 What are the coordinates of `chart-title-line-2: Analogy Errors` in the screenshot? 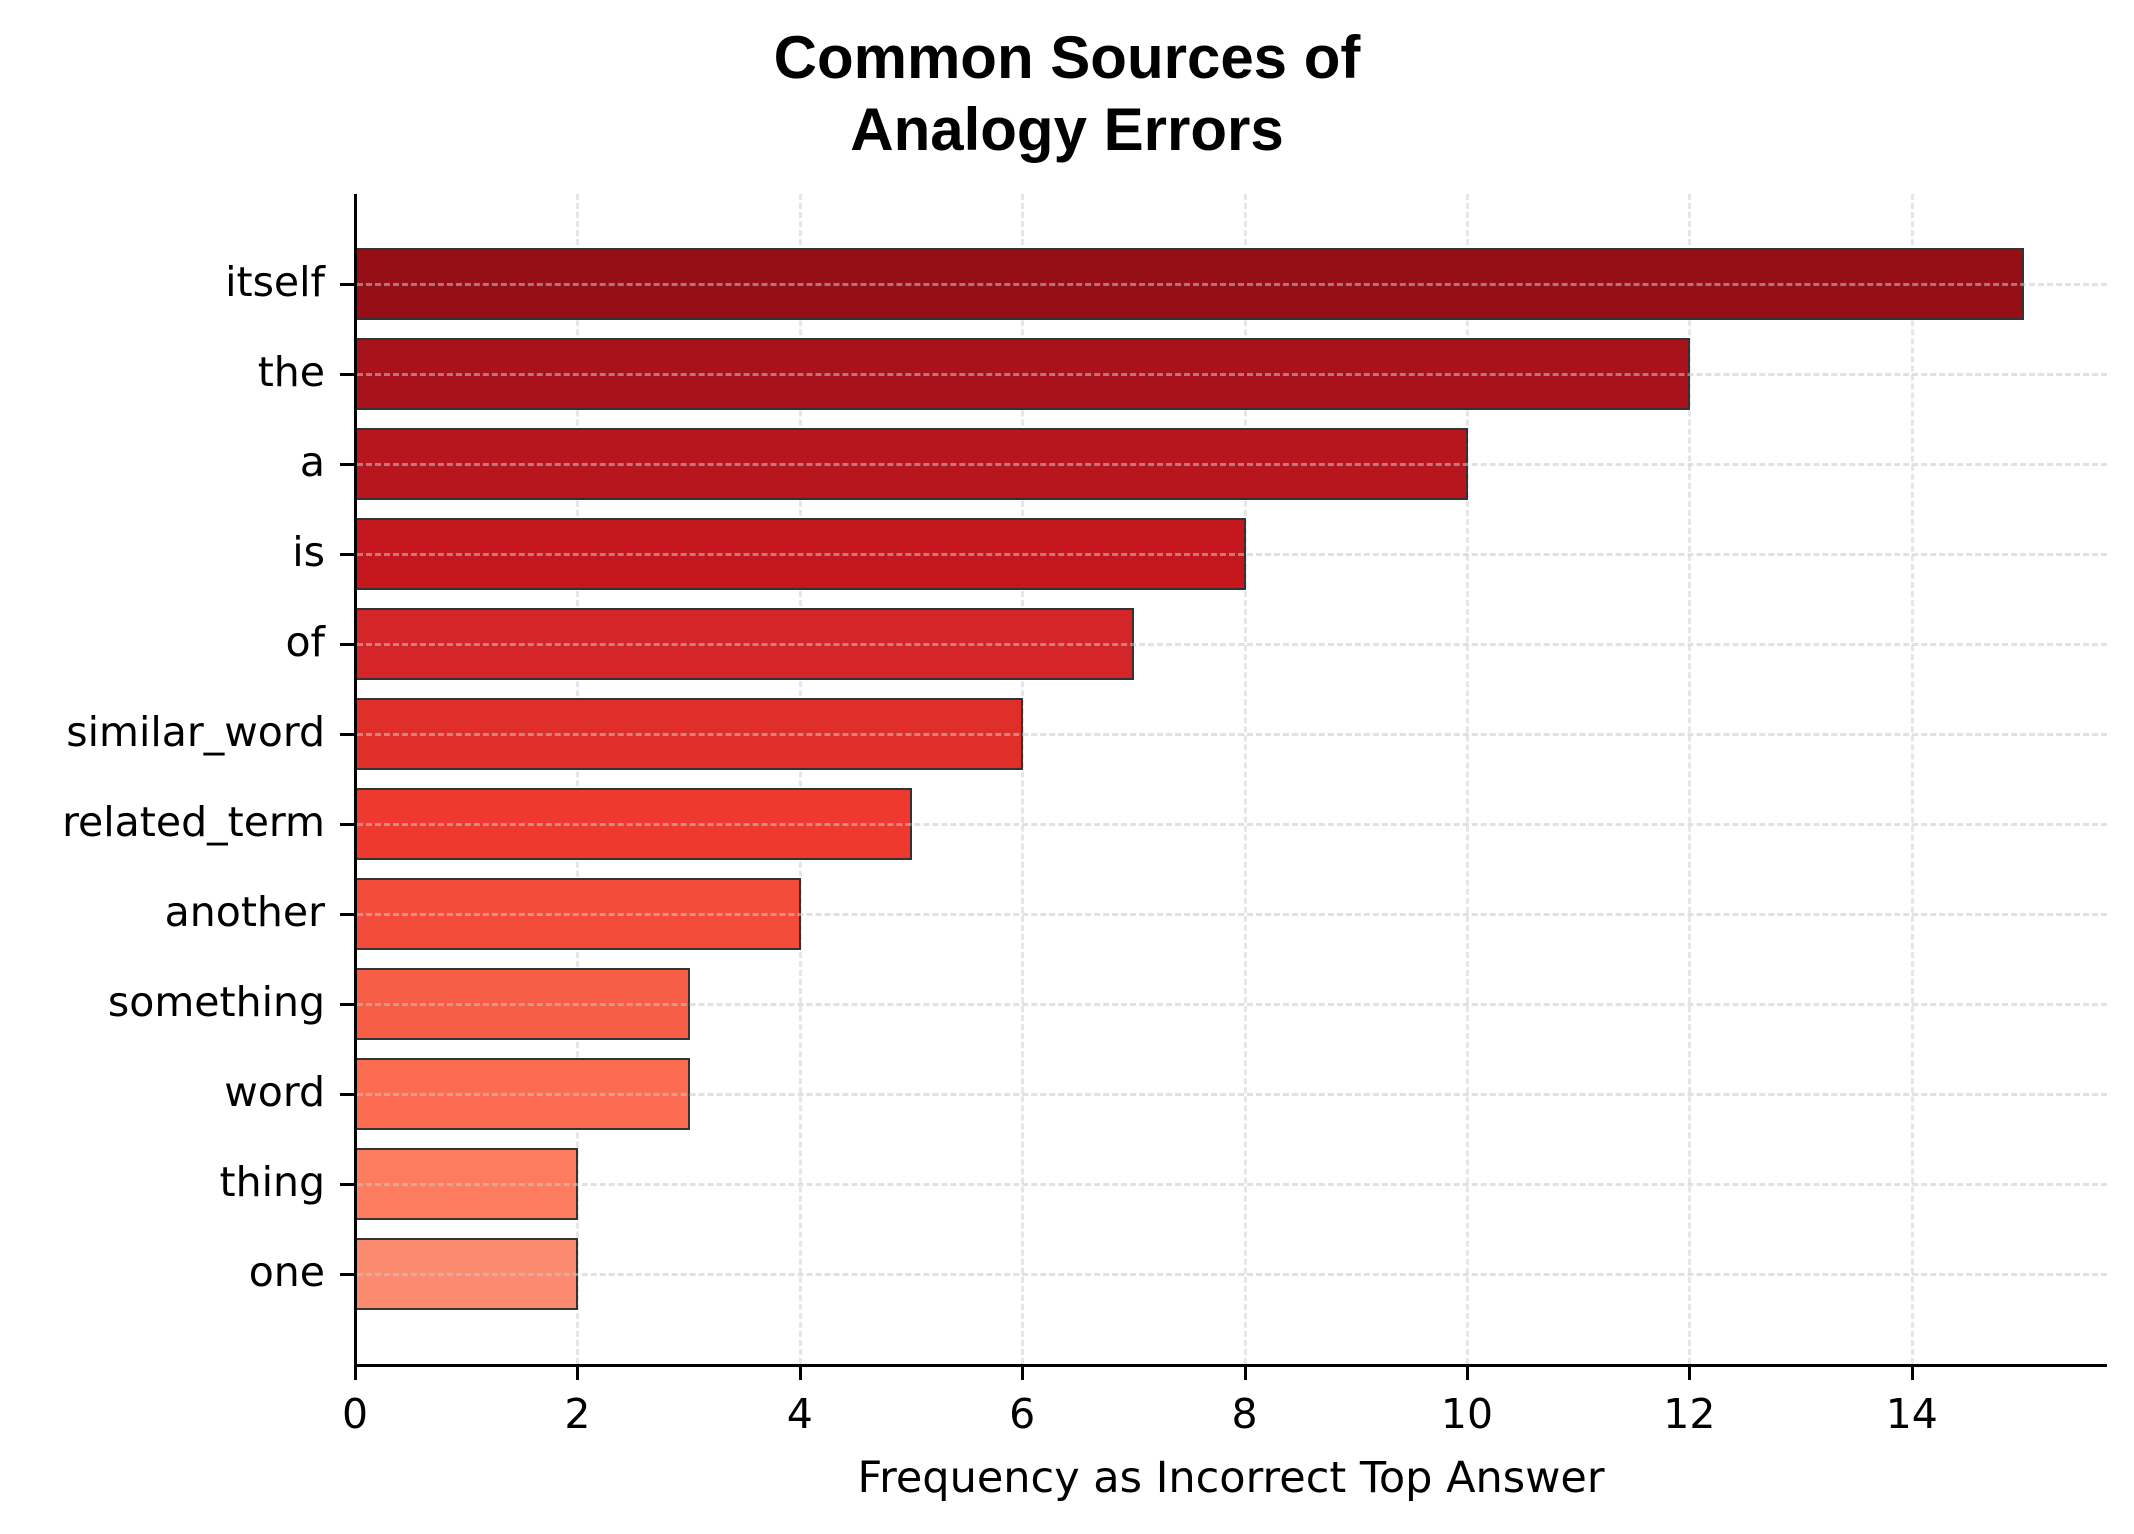 It's located at (1067, 129).